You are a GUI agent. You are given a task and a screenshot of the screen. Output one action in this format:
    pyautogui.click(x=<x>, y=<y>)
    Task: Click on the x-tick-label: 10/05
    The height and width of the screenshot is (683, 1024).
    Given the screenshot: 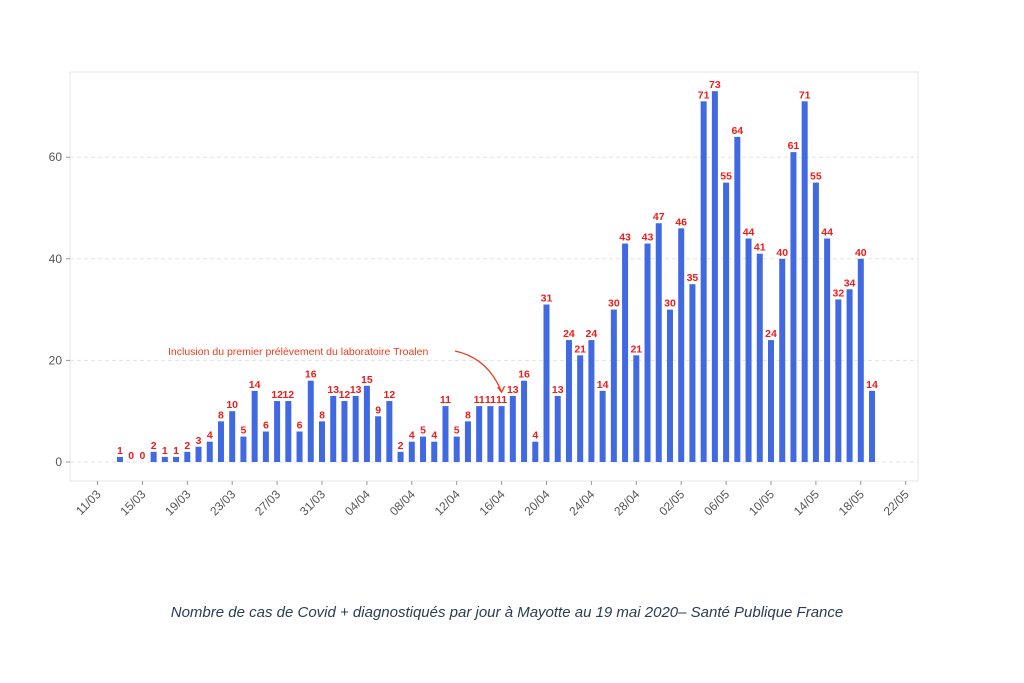 What is the action you would take?
    pyautogui.click(x=761, y=502)
    